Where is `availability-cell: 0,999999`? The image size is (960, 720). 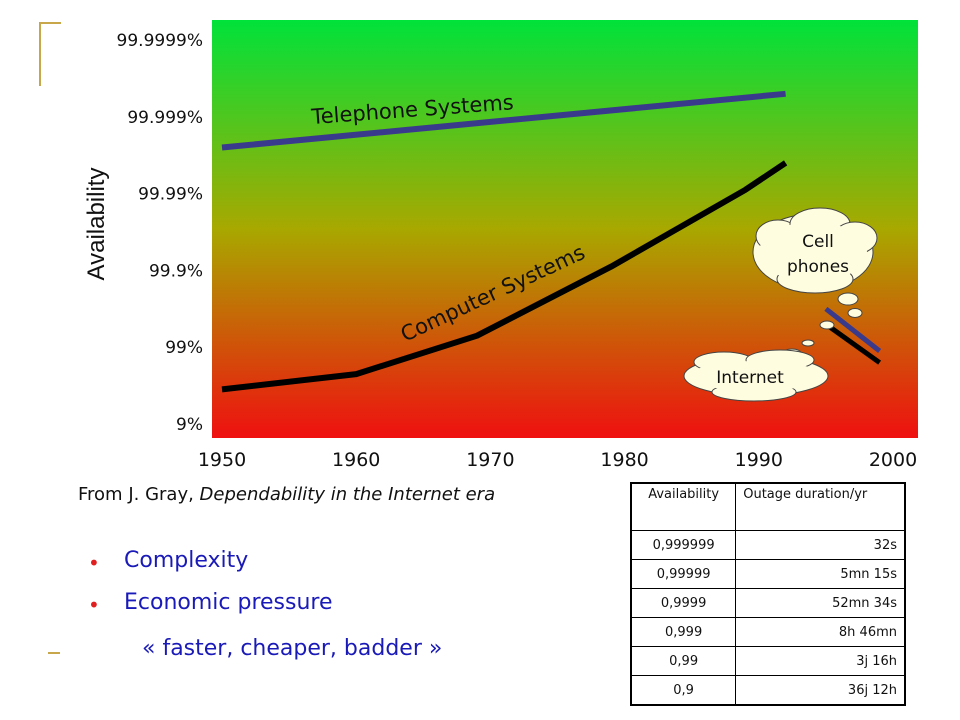
availability-cell: 0,999999 is located at coordinates (683, 545).